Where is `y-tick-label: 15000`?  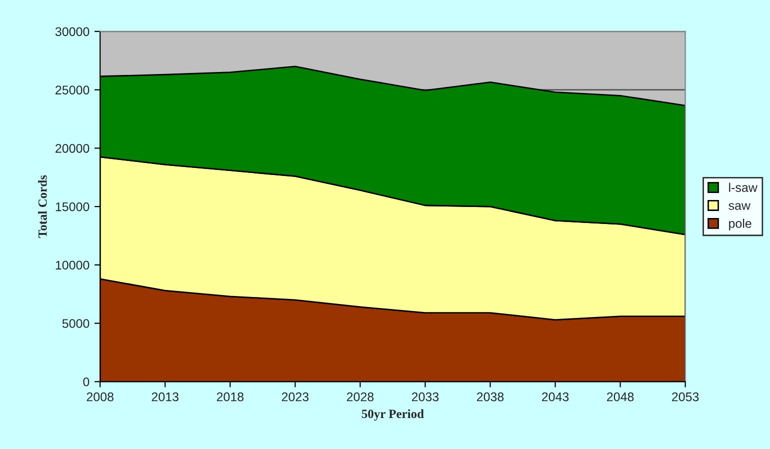 y-tick-label: 15000 is located at coordinates (73, 207).